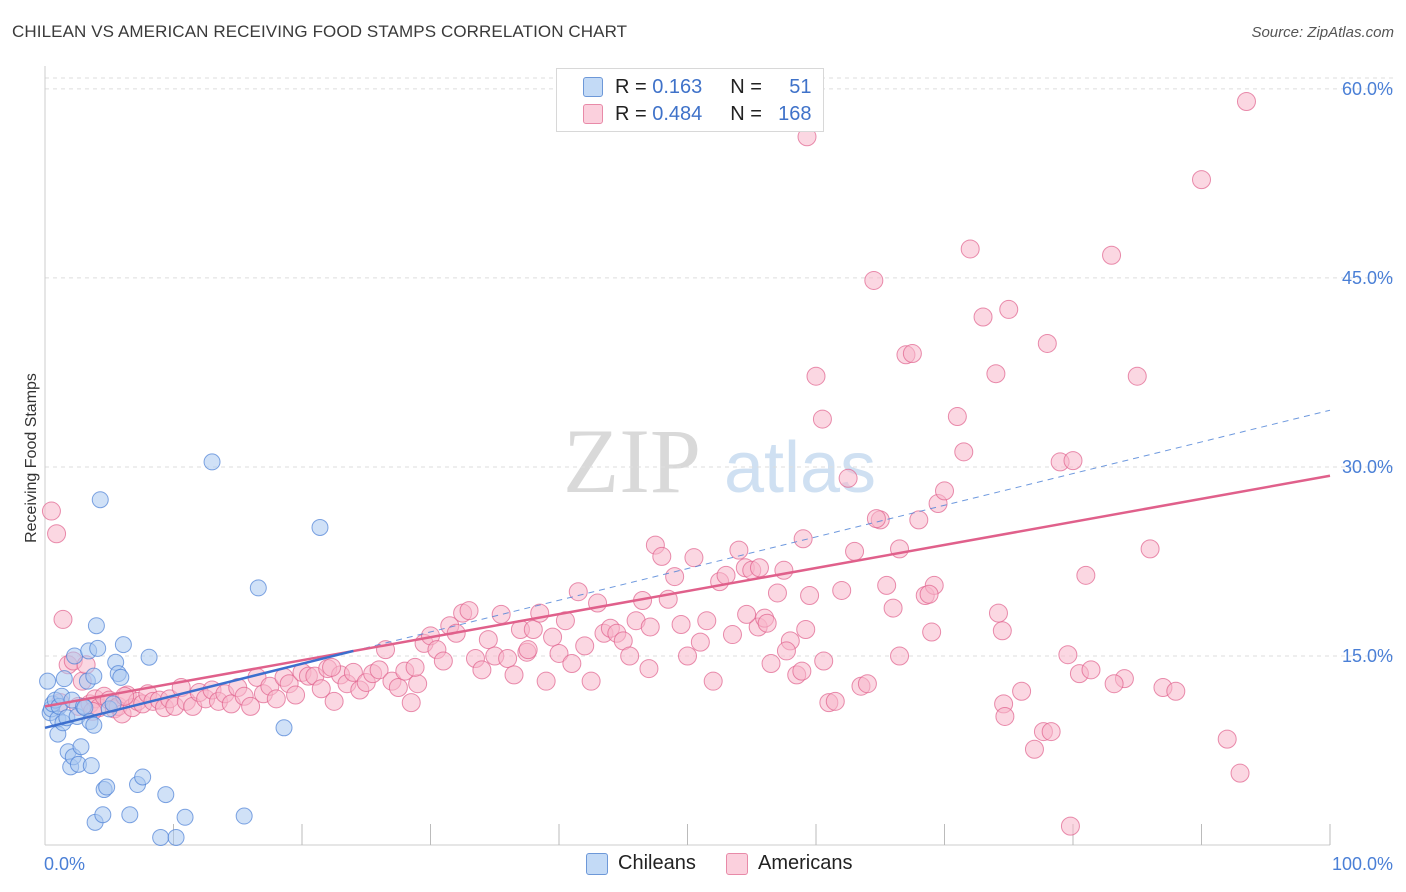  I want to click on legend-n-label: N =, so click(746, 113).